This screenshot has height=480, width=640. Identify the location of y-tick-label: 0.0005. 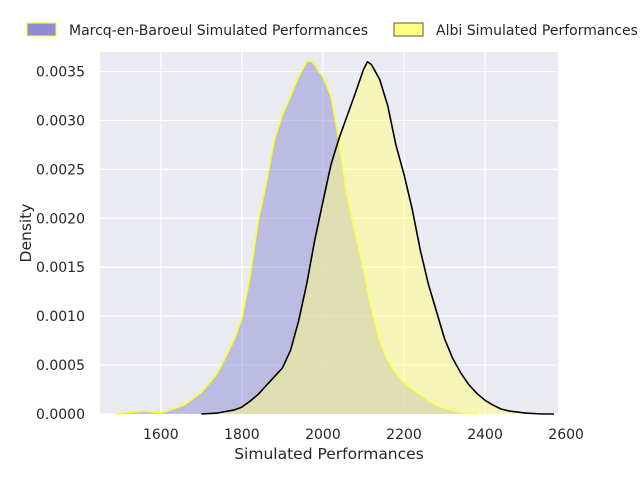
(60, 366).